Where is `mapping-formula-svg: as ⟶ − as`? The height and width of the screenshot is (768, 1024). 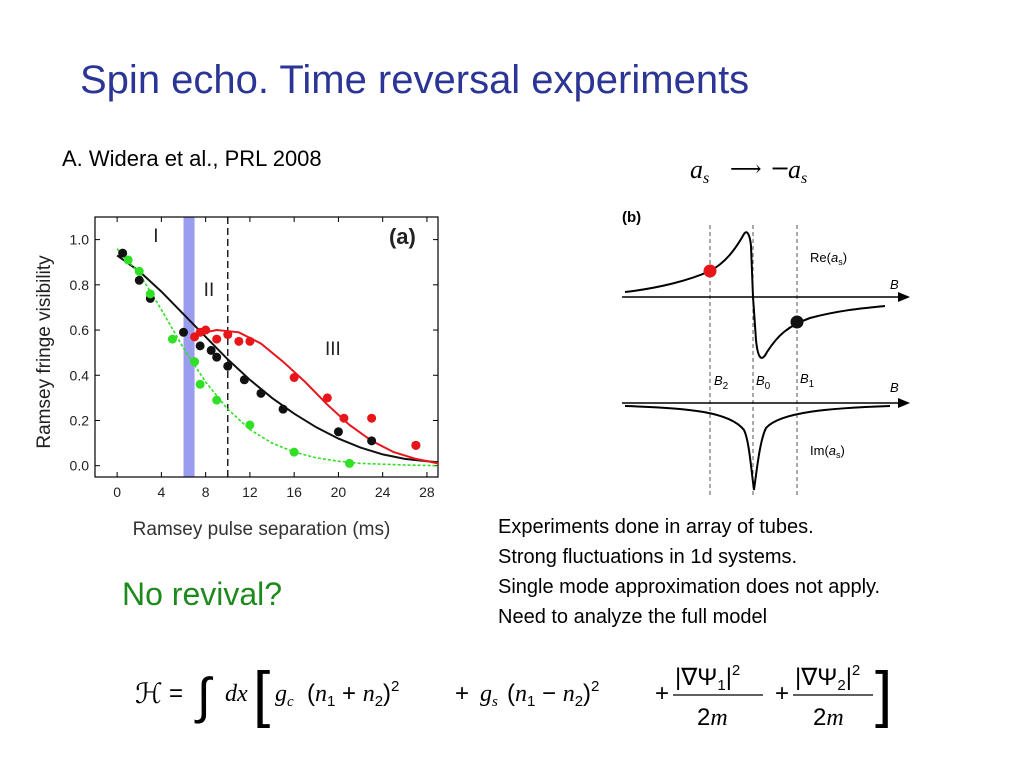
mapping-formula-svg: as ⟶ − as is located at coordinates (748, 170).